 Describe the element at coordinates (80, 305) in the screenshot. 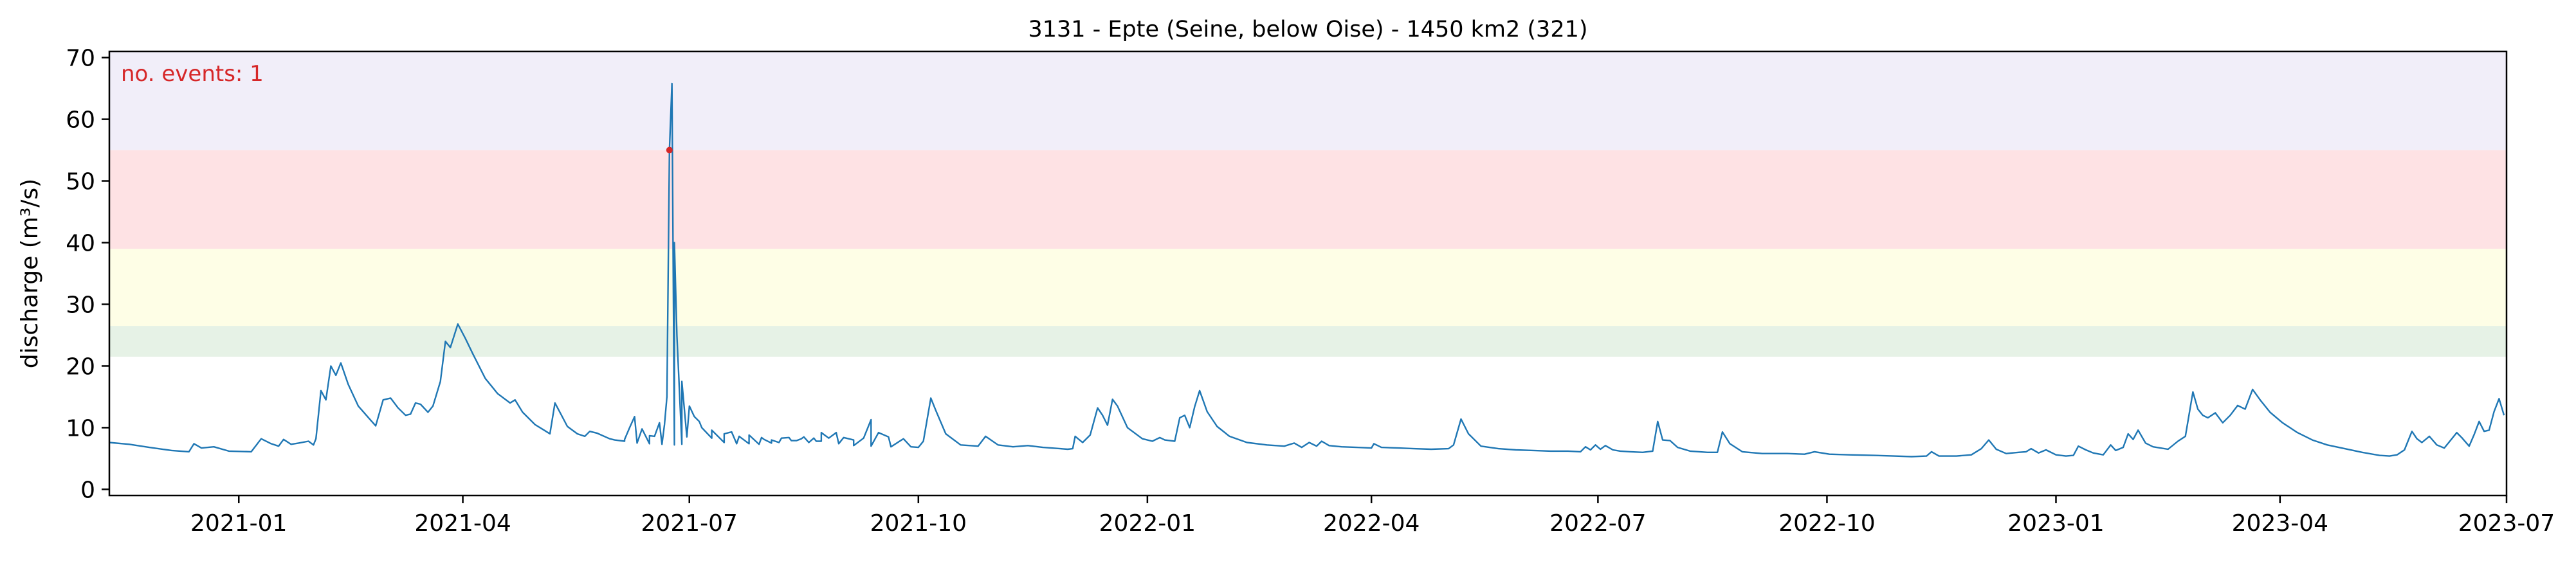

I see `y-tick-label: 30` at that location.